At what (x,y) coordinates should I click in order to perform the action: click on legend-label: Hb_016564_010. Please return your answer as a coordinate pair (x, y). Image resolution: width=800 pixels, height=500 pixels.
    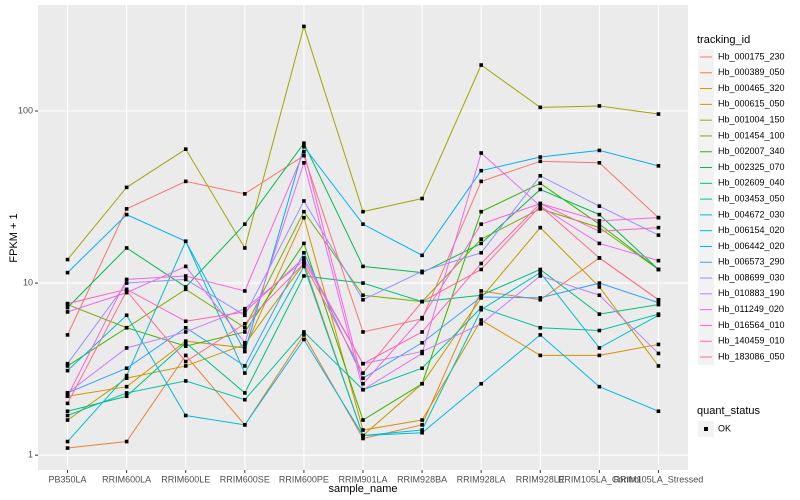
    Looking at the image, I should click on (751, 325).